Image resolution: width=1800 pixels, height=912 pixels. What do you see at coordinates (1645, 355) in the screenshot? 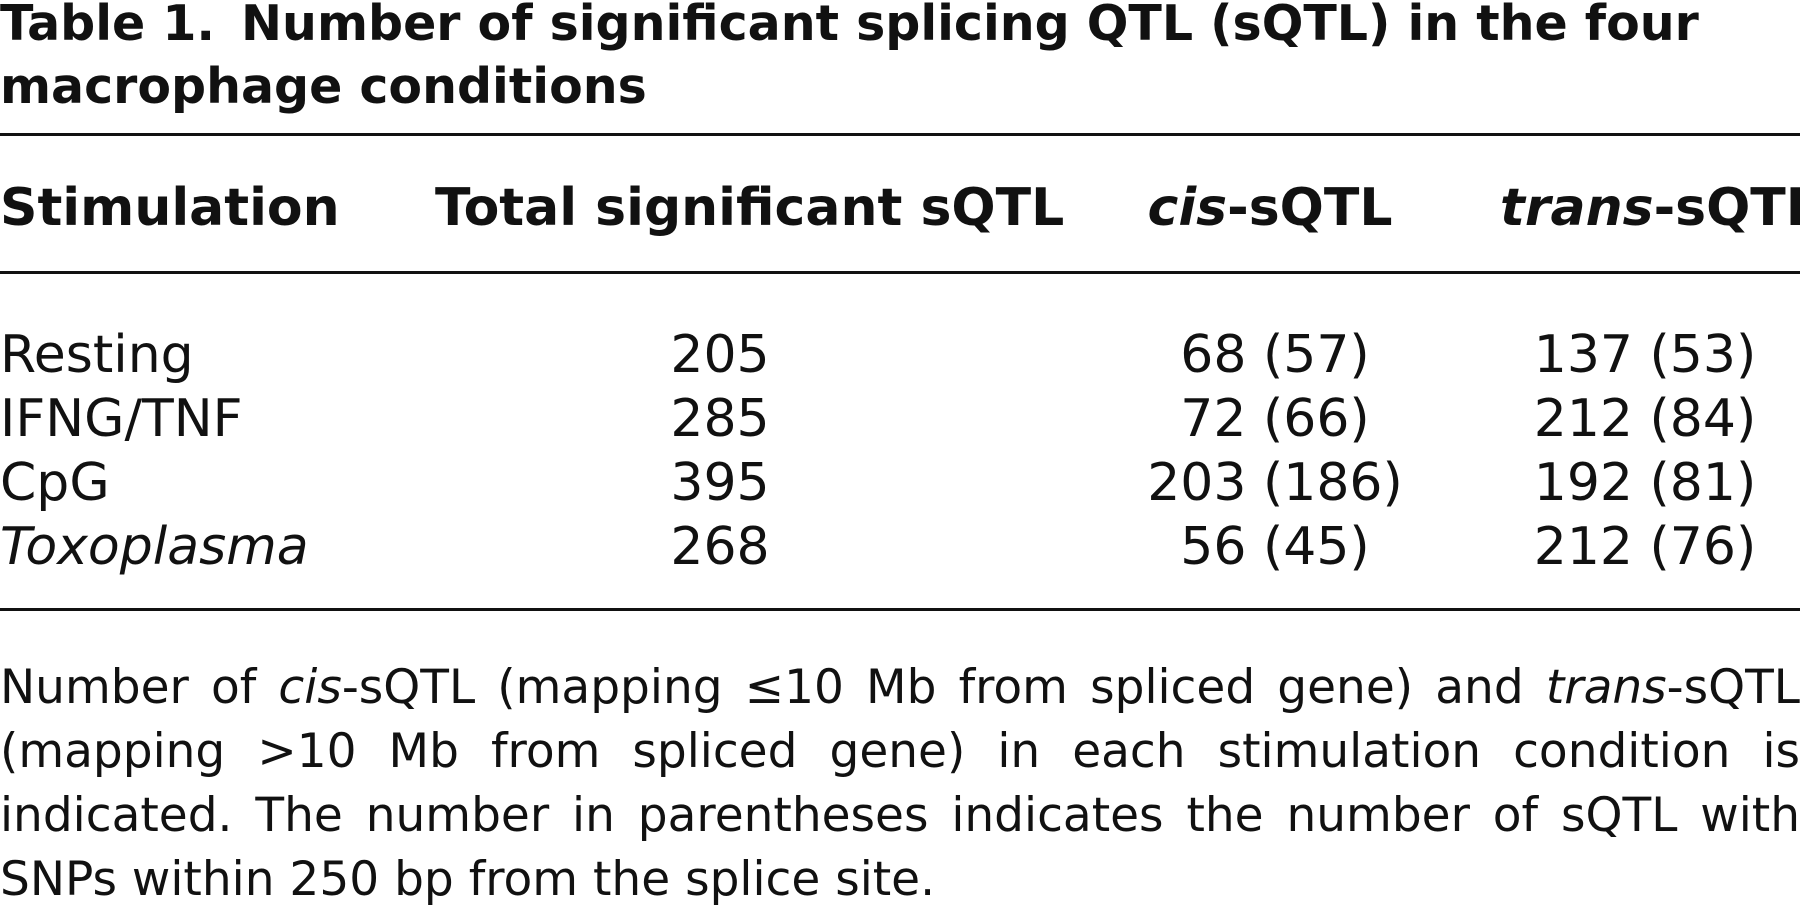
I see `row-trans: 137 (53)` at bounding box center [1645, 355].